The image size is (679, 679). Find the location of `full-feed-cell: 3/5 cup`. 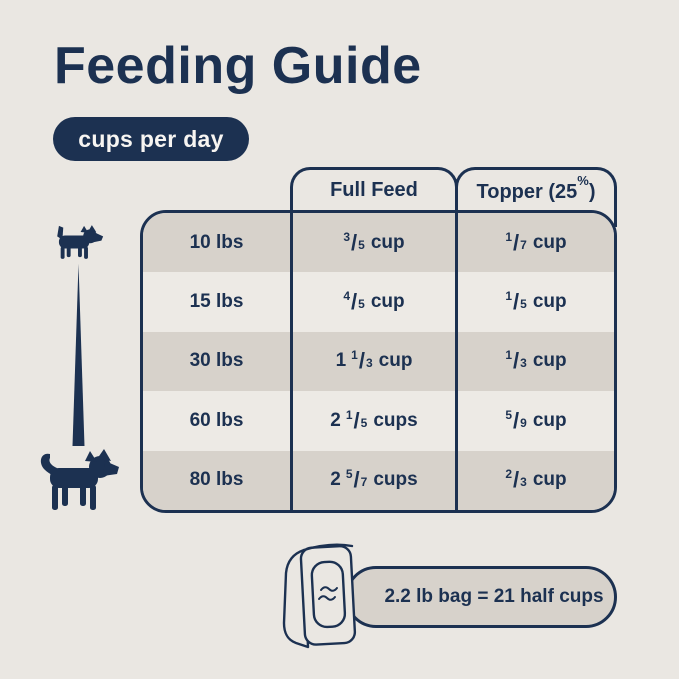

full-feed-cell: 3/5 cup is located at coordinates (372, 243).